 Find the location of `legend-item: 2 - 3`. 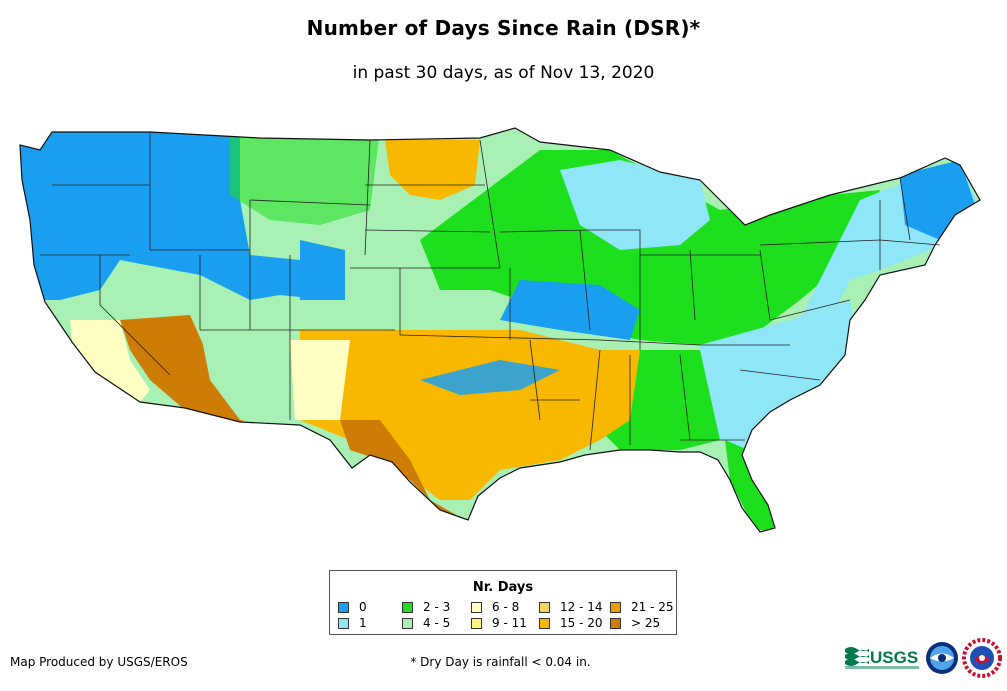

legend-item: 2 - 3 is located at coordinates (426, 607).